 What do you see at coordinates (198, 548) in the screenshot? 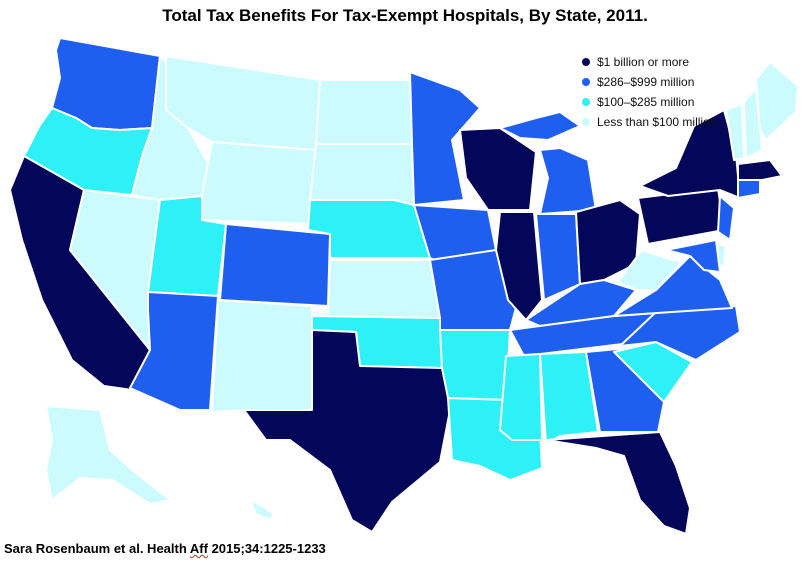
I see `source-journal-abbrev: Aff` at bounding box center [198, 548].